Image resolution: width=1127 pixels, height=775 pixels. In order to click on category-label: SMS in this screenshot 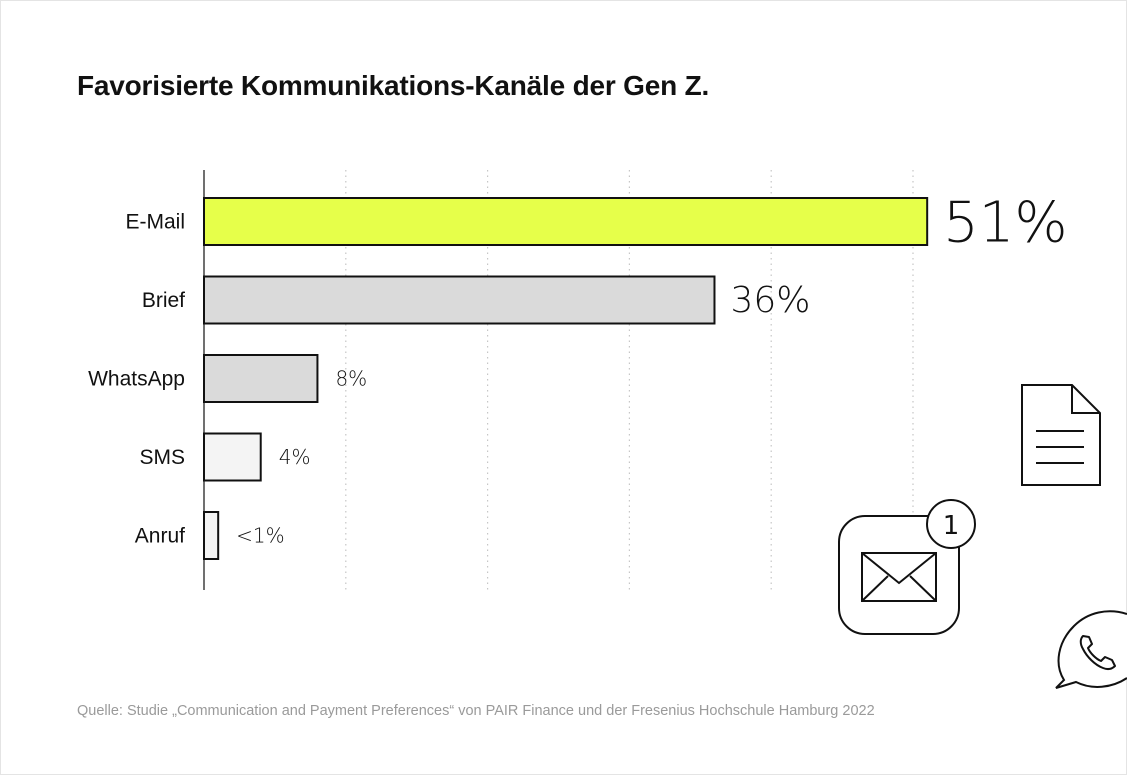, I will do `click(162, 457)`.